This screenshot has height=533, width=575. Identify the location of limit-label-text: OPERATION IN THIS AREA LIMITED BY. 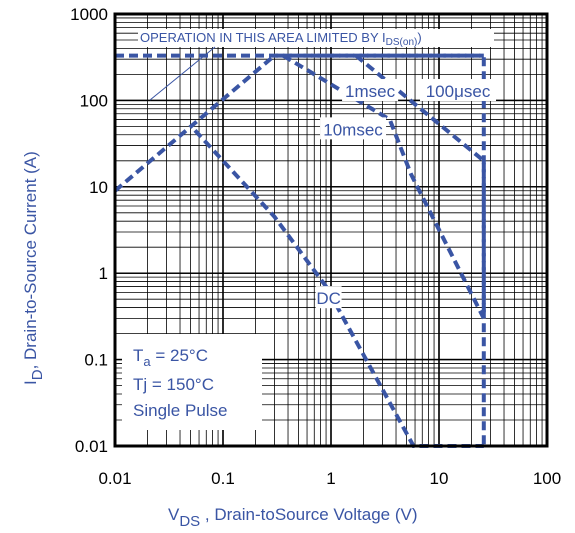
(259, 37).